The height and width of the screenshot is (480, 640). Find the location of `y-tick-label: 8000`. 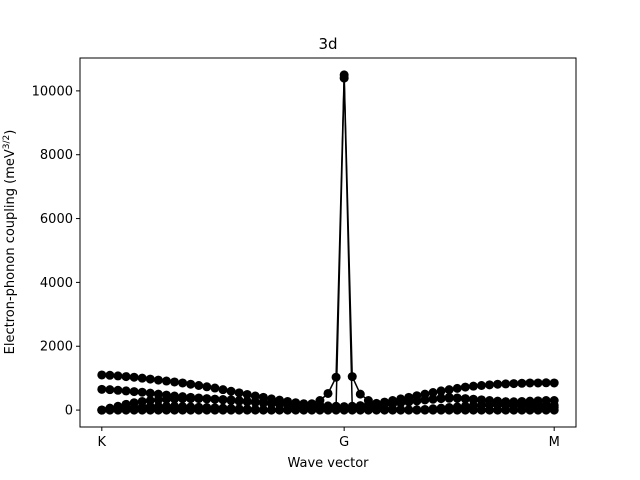

y-tick-label: 8000 is located at coordinates (56, 155).